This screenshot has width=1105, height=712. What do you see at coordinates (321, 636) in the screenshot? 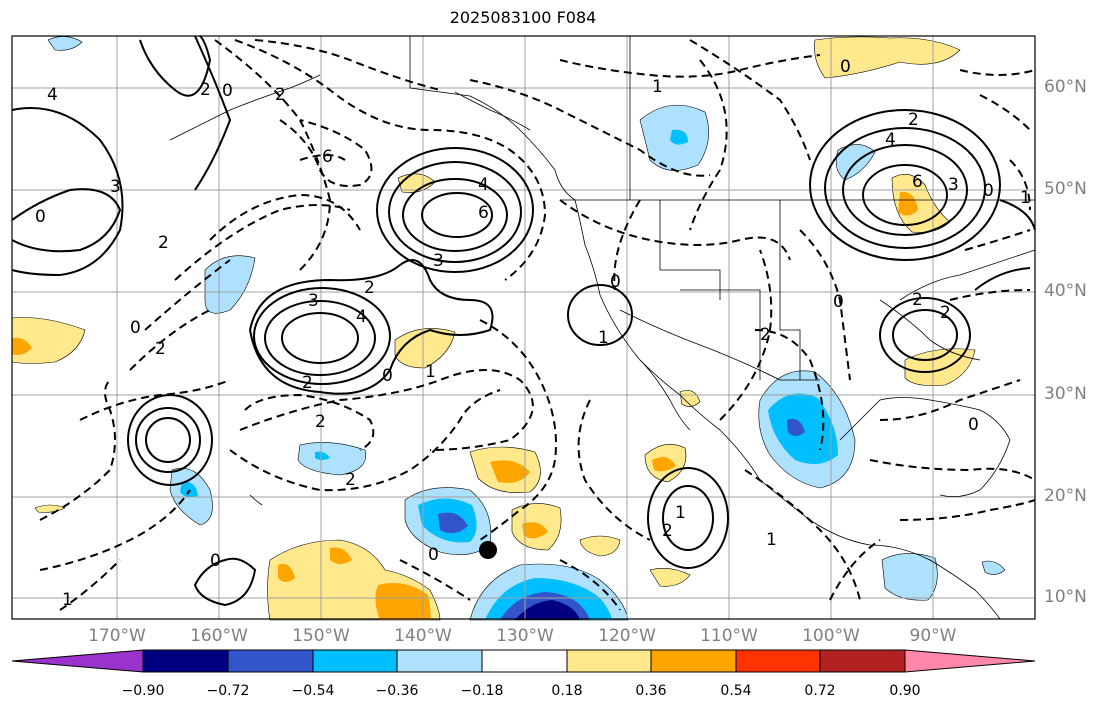
I see `lon-label: 150°W` at bounding box center [321, 636].